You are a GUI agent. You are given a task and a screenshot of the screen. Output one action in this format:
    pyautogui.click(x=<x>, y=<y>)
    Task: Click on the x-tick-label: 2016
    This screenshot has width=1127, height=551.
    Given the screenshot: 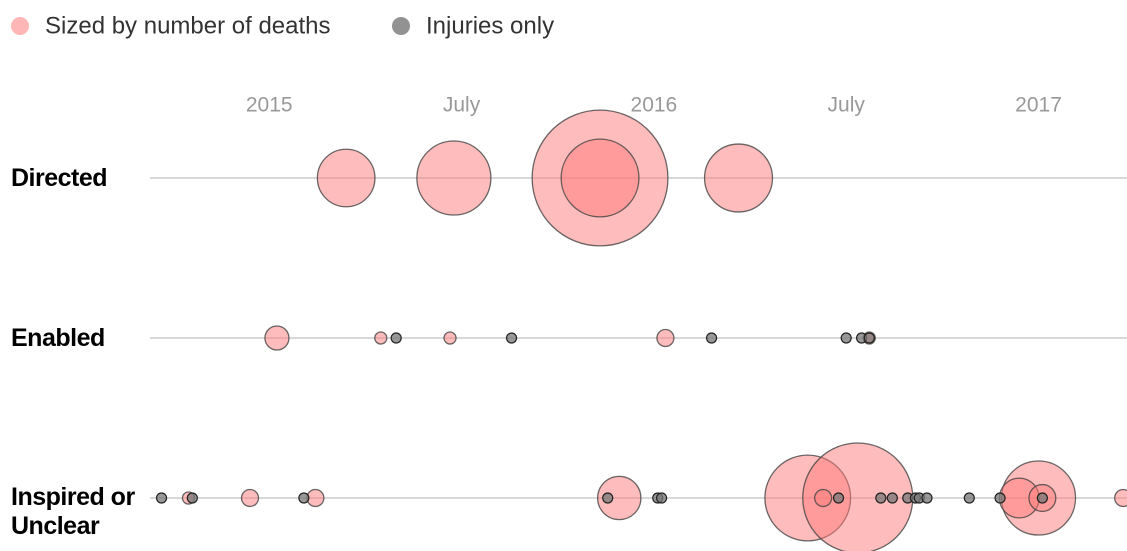 What is the action you would take?
    pyautogui.click(x=654, y=105)
    